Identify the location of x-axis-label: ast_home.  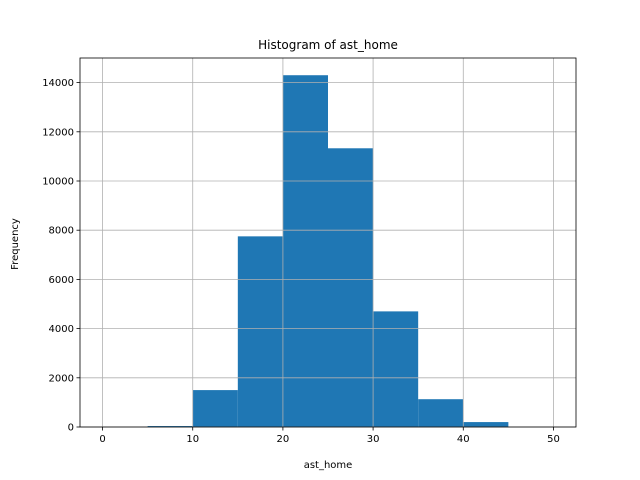
(328, 465).